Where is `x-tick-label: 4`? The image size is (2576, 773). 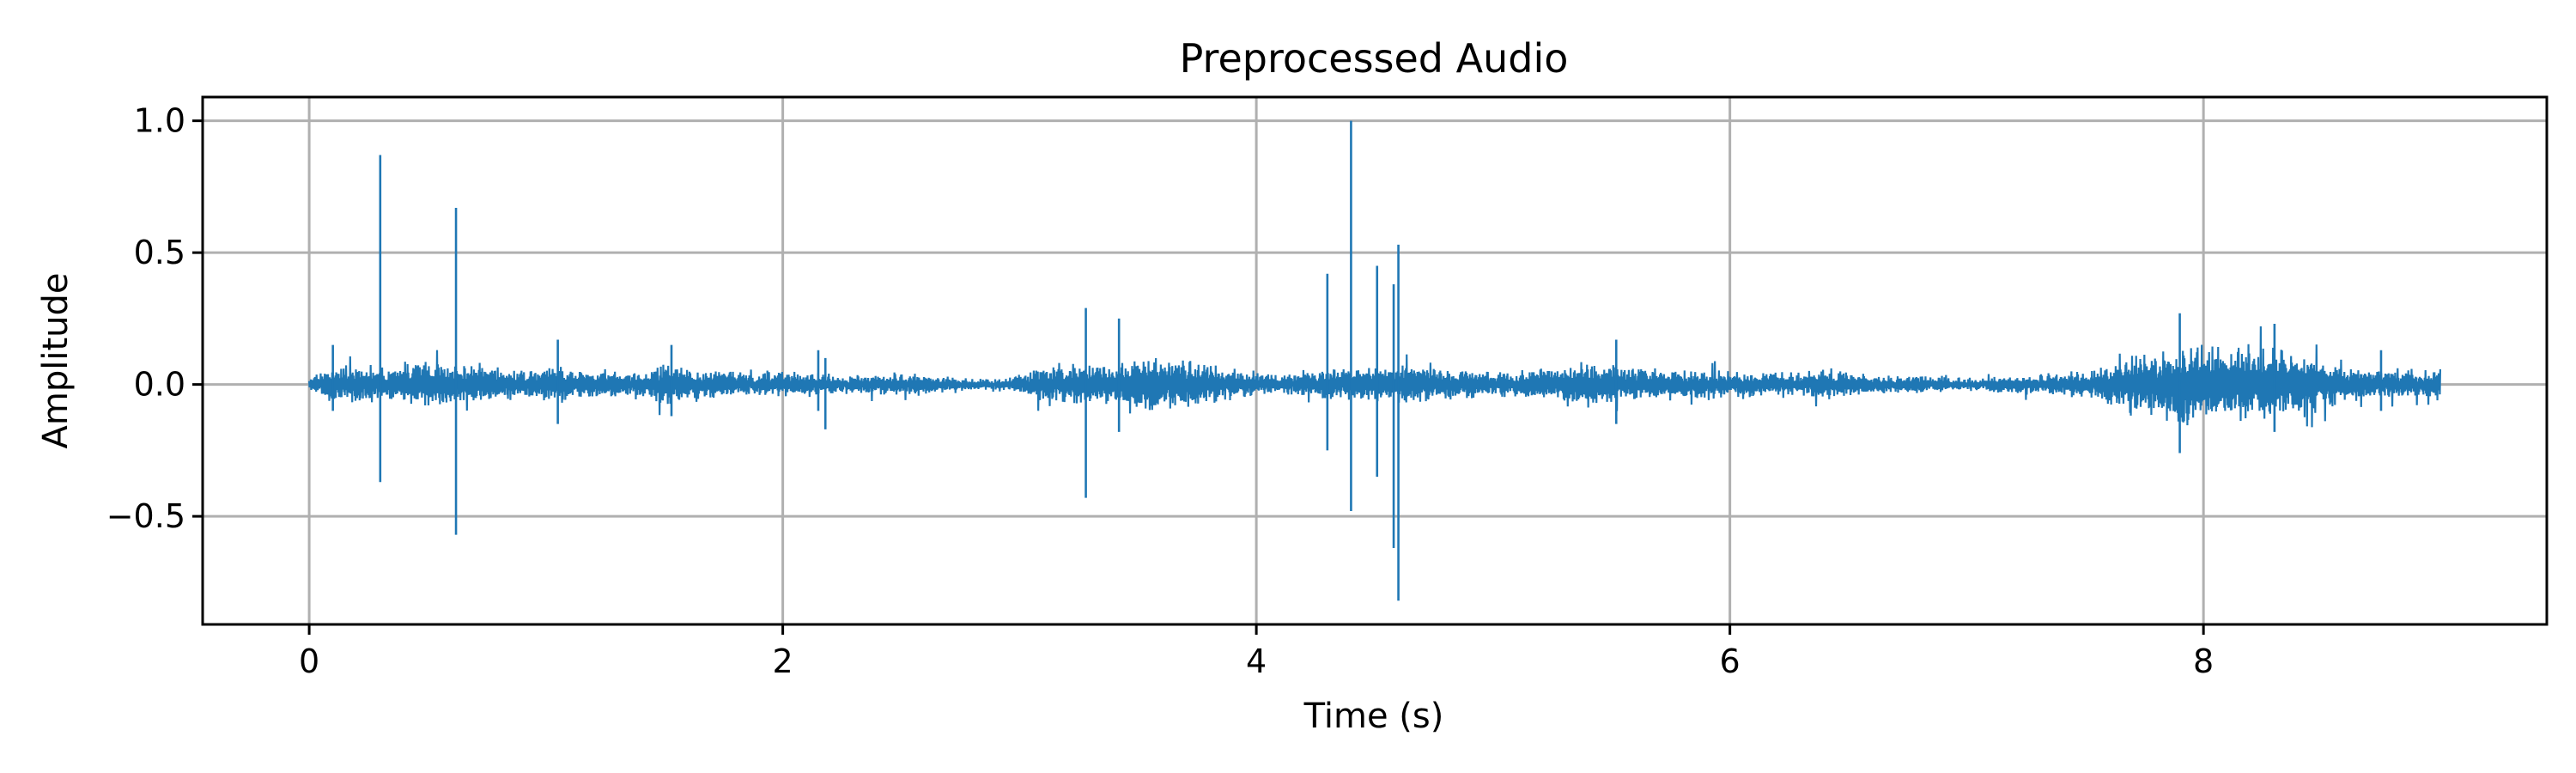
x-tick-label: 4 is located at coordinates (1257, 661).